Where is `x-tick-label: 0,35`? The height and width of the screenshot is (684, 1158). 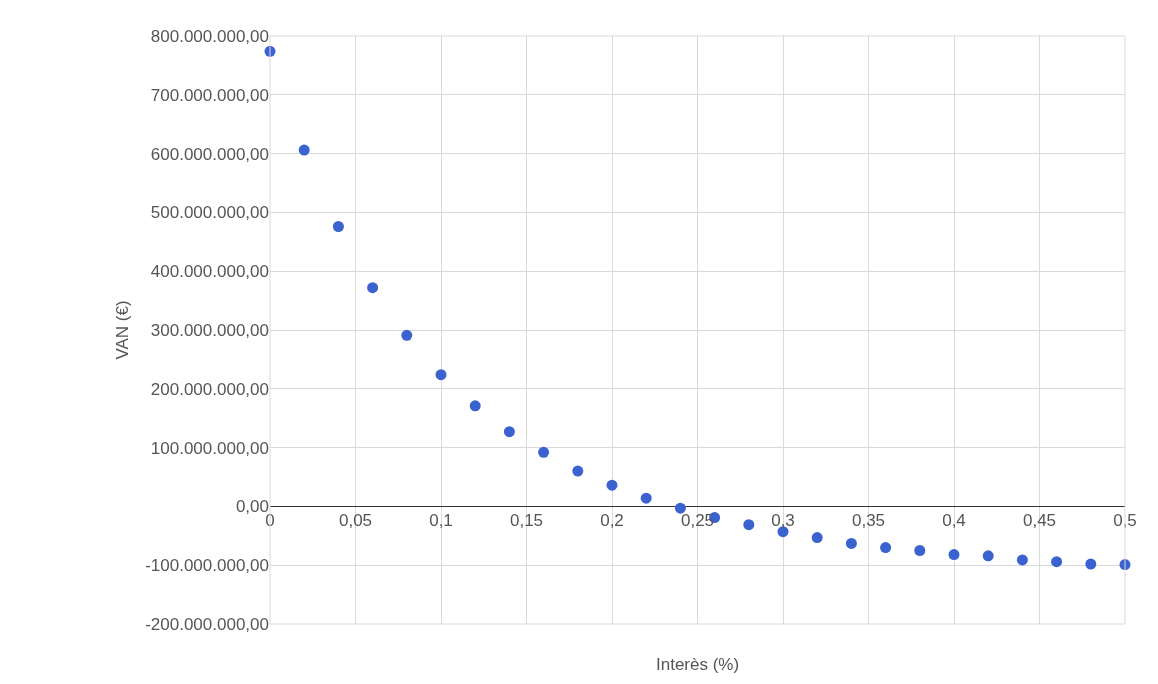 x-tick-label: 0,35 is located at coordinates (868, 521).